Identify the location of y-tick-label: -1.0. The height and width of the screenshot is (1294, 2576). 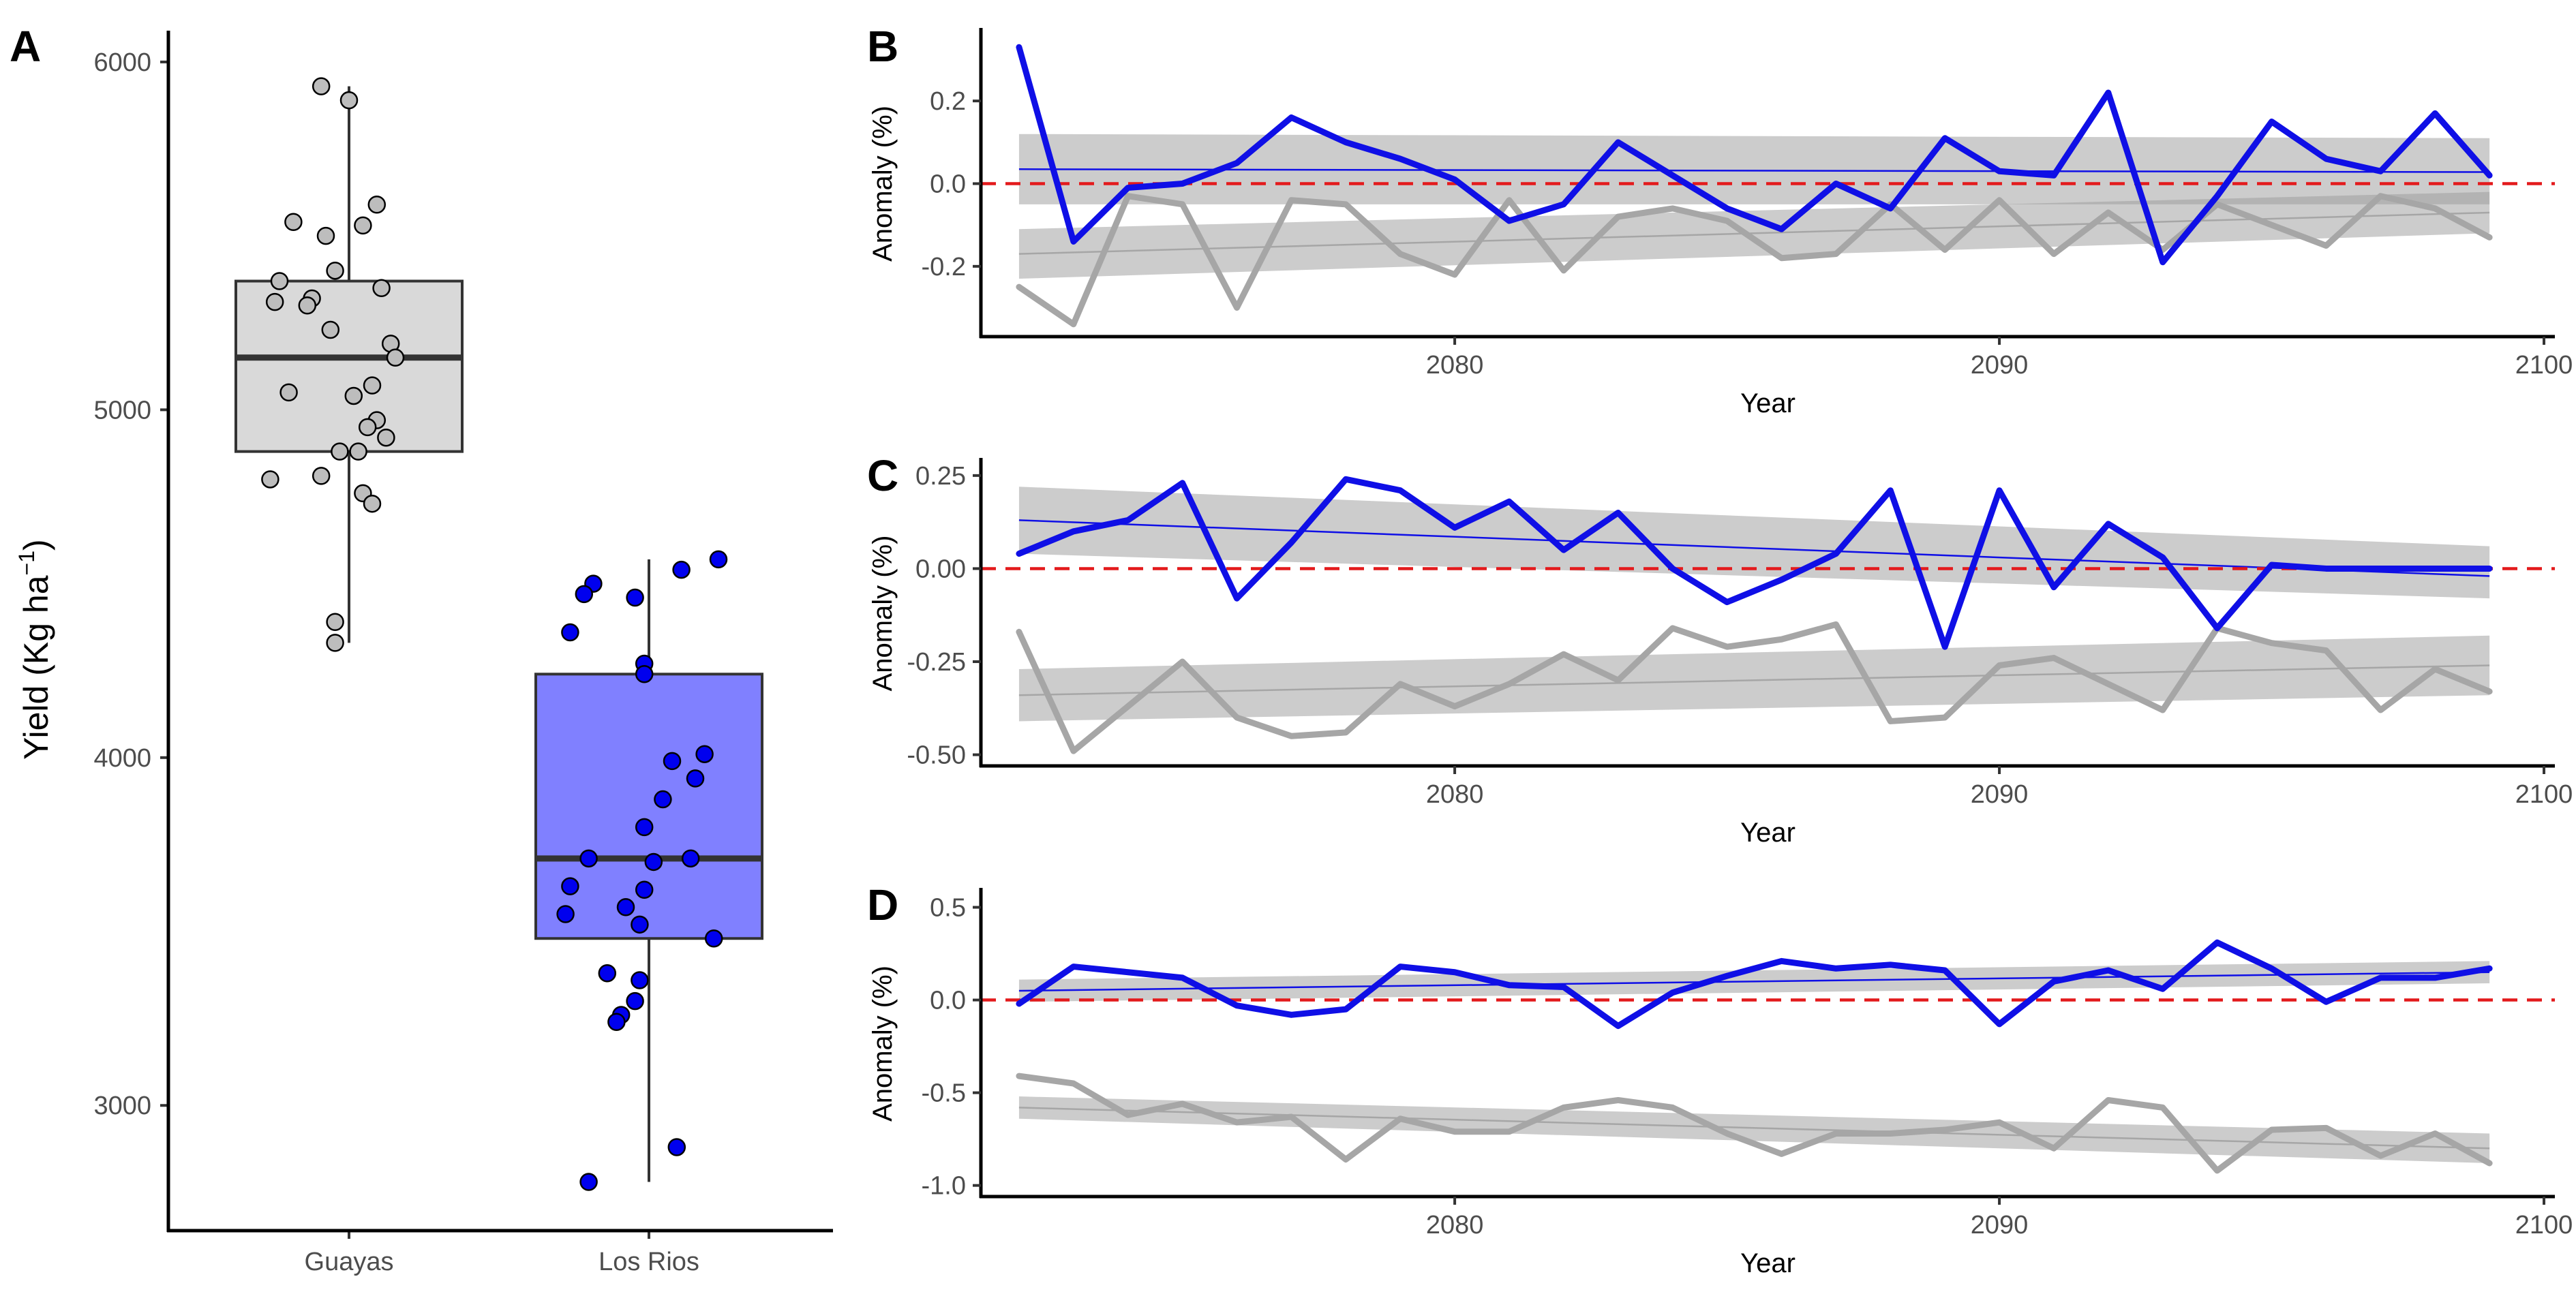
(944, 1186).